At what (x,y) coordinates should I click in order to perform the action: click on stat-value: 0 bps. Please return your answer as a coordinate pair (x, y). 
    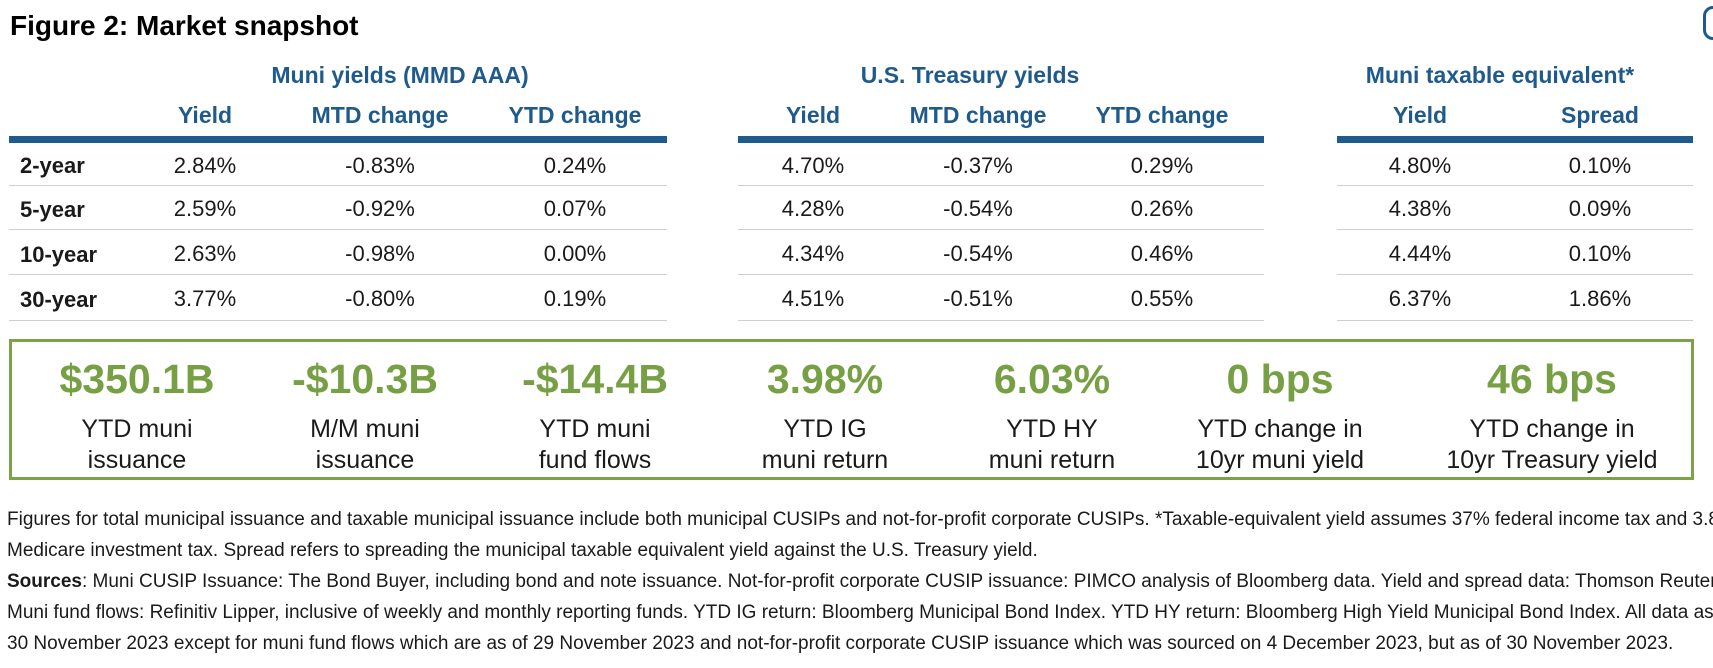
    Looking at the image, I should click on (1280, 379).